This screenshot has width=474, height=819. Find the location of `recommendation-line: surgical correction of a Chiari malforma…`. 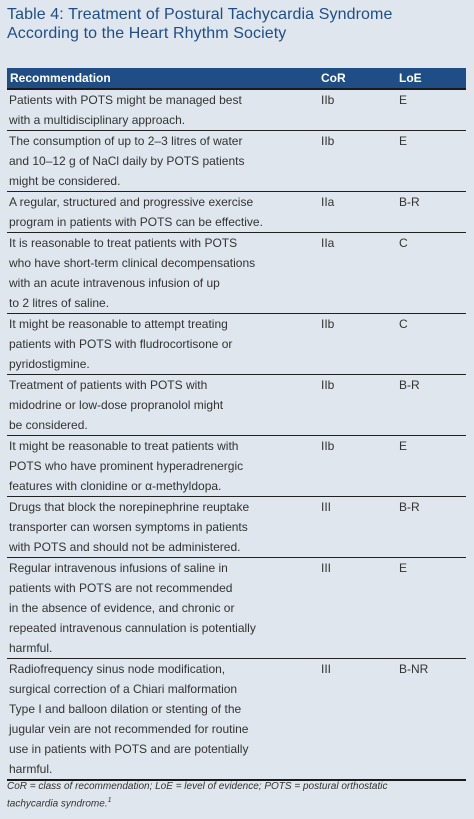

recommendation-line: surgical correction of a Chiari malforma… is located at coordinates (123, 689).